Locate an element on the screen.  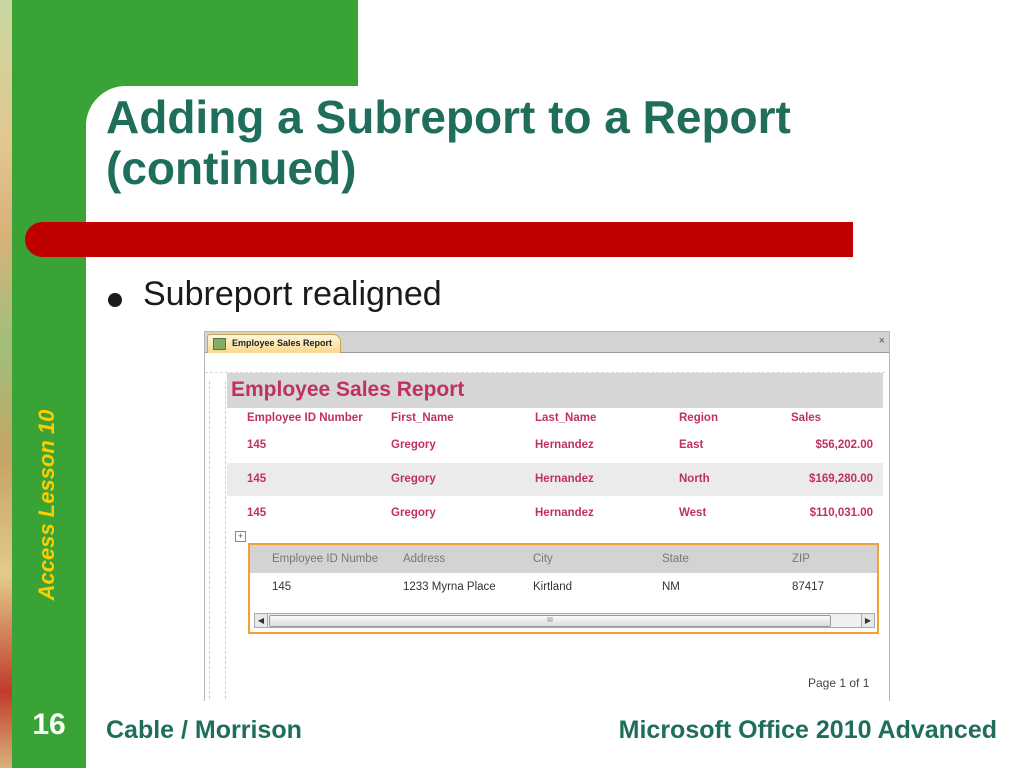
left-green-band is located at coordinates (49, 384).